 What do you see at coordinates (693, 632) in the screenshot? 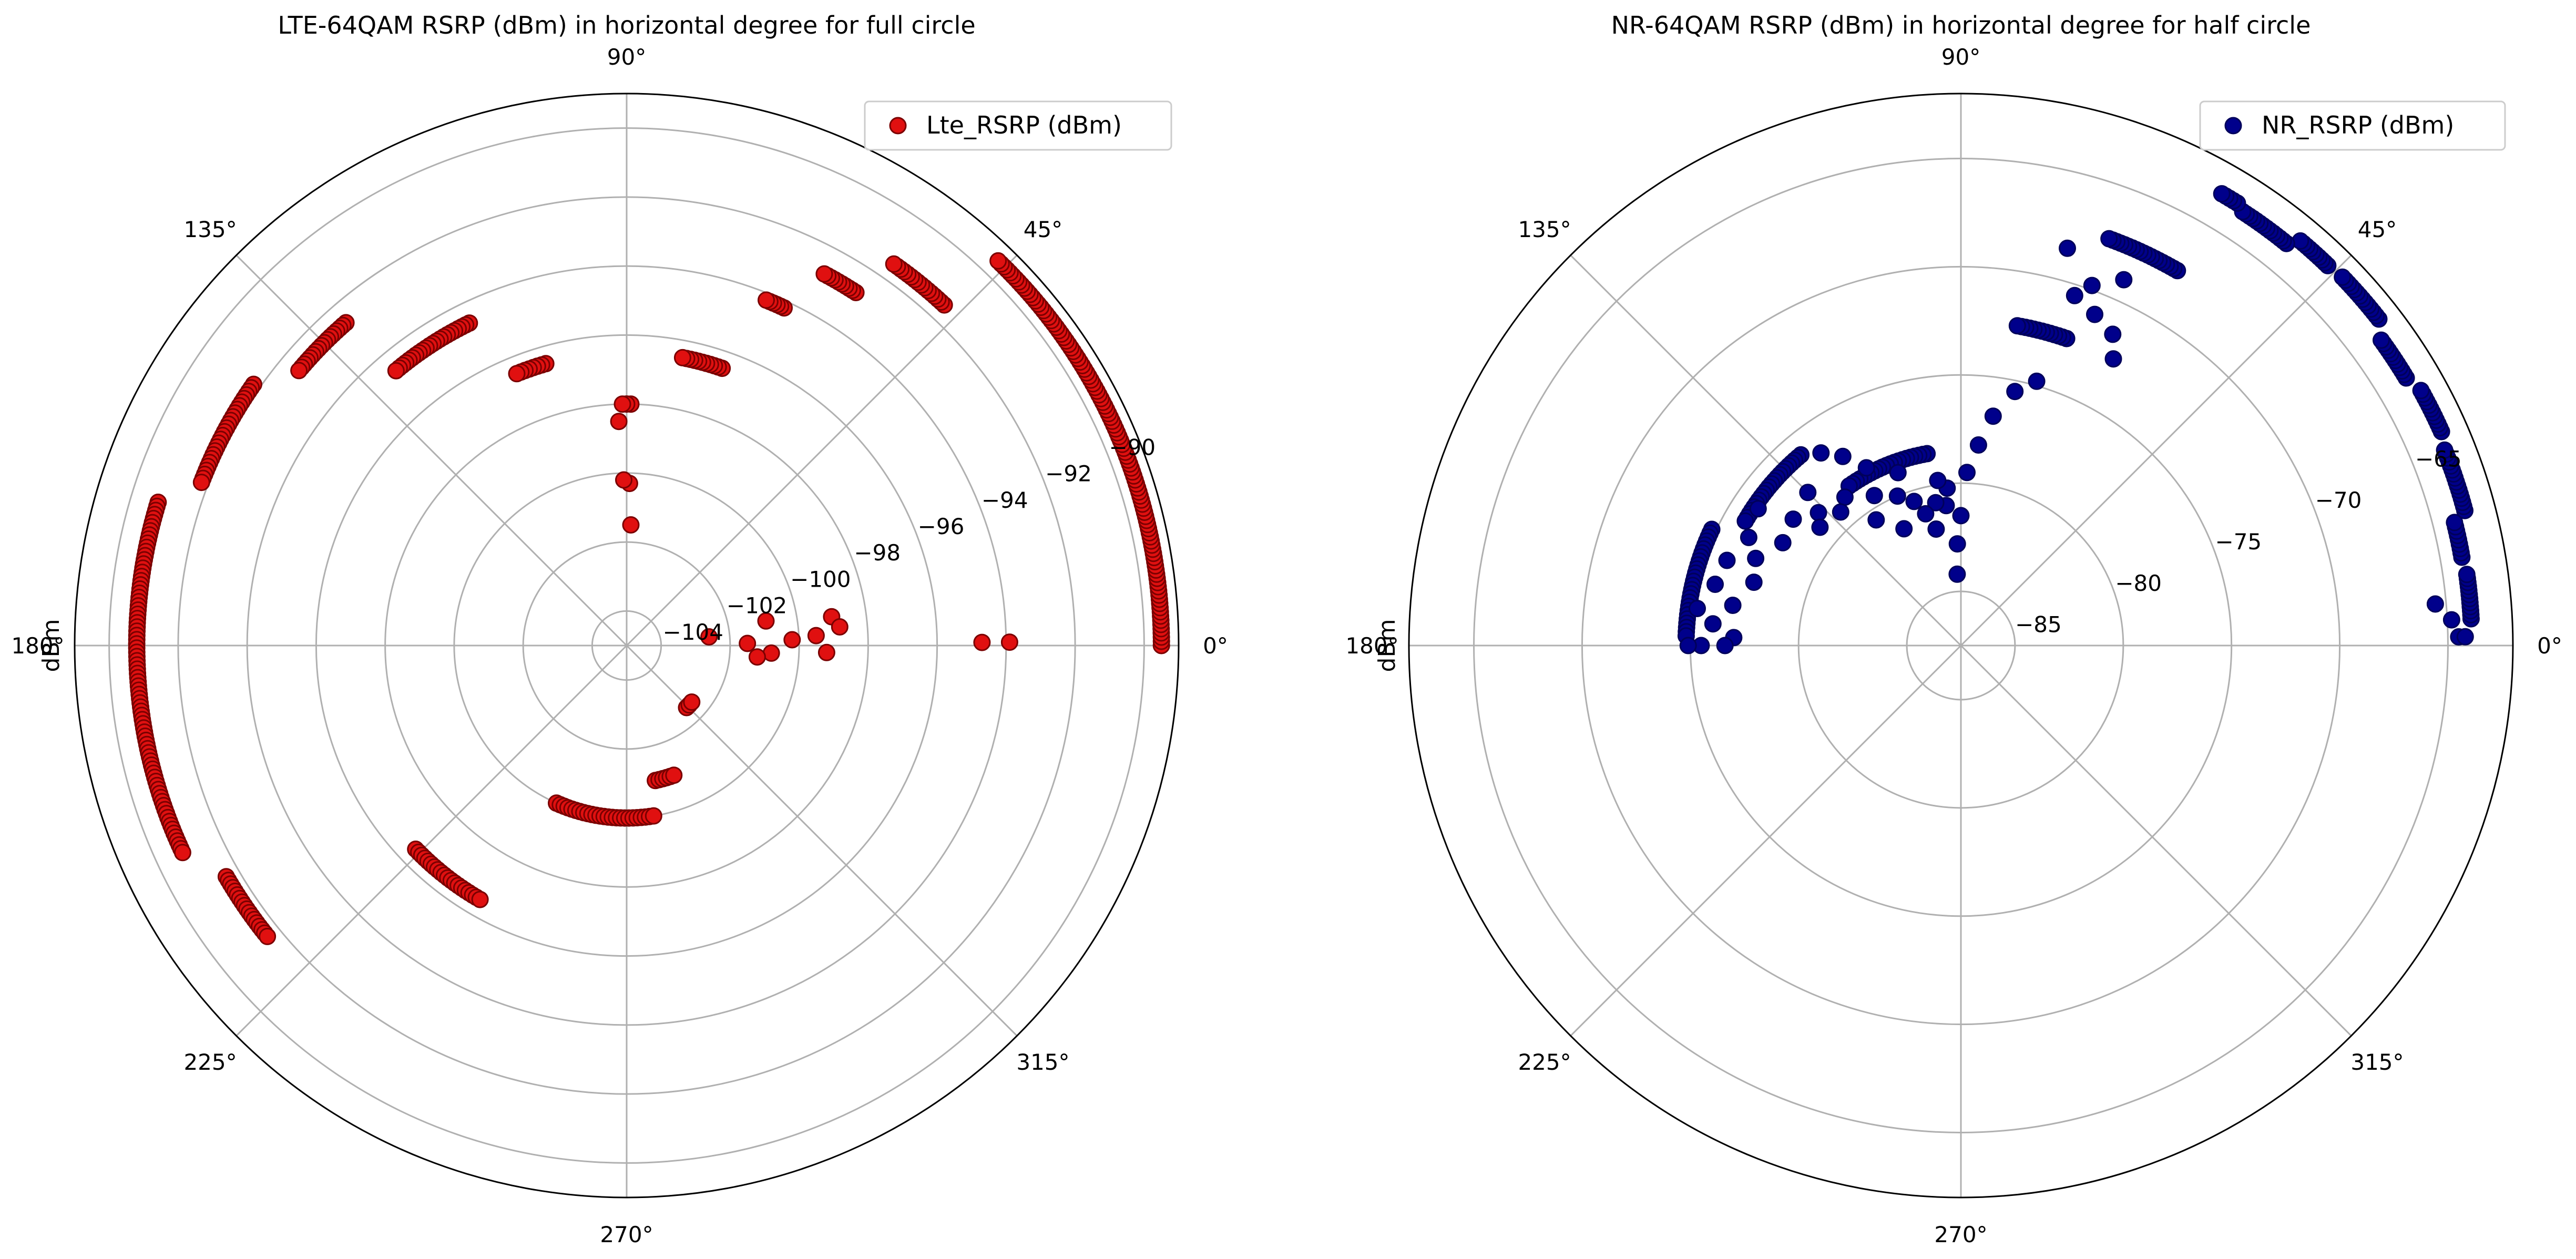
I see `lte-radial-tick-0: −104` at bounding box center [693, 632].